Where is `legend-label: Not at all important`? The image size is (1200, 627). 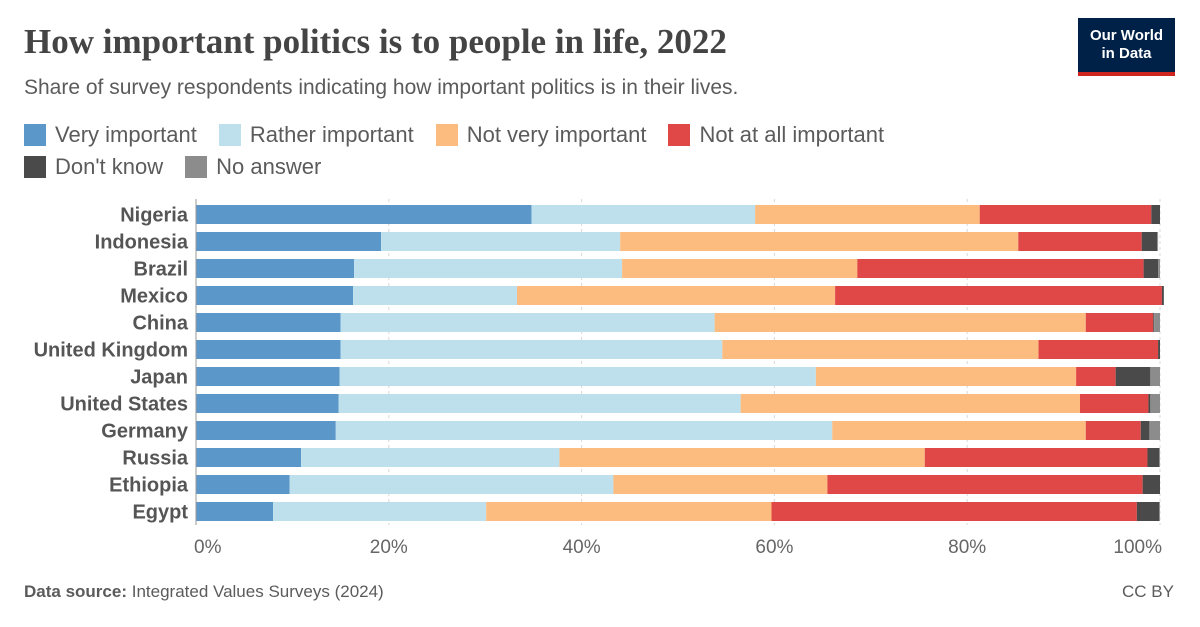
legend-label: Not at all important is located at coordinates (792, 134).